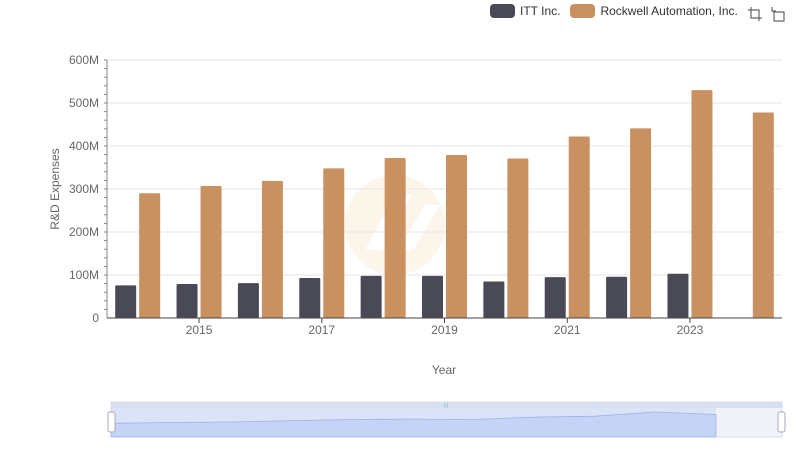 The height and width of the screenshot is (461, 800). Describe the element at coordinates (84, 275) in the screenshot. I see `y-tick-label: 100M` at that location.